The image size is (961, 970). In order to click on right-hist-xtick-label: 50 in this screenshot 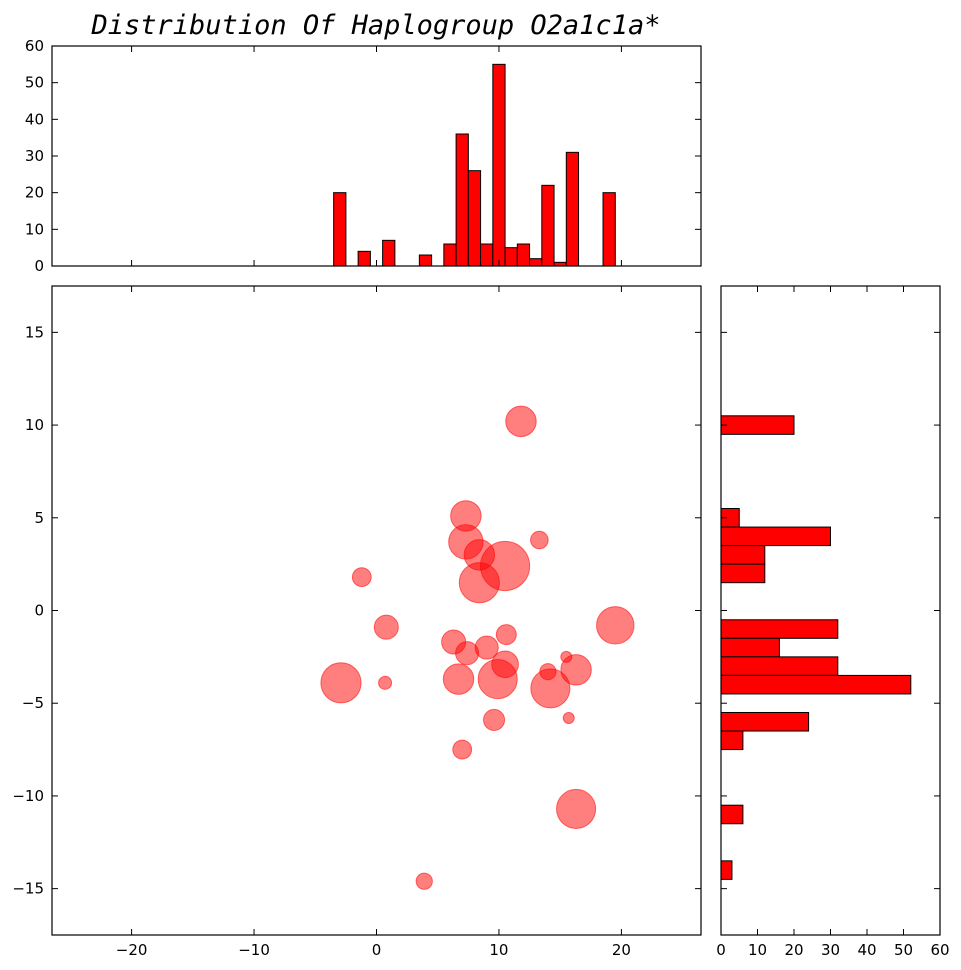, I will do `click(903, 950)`.